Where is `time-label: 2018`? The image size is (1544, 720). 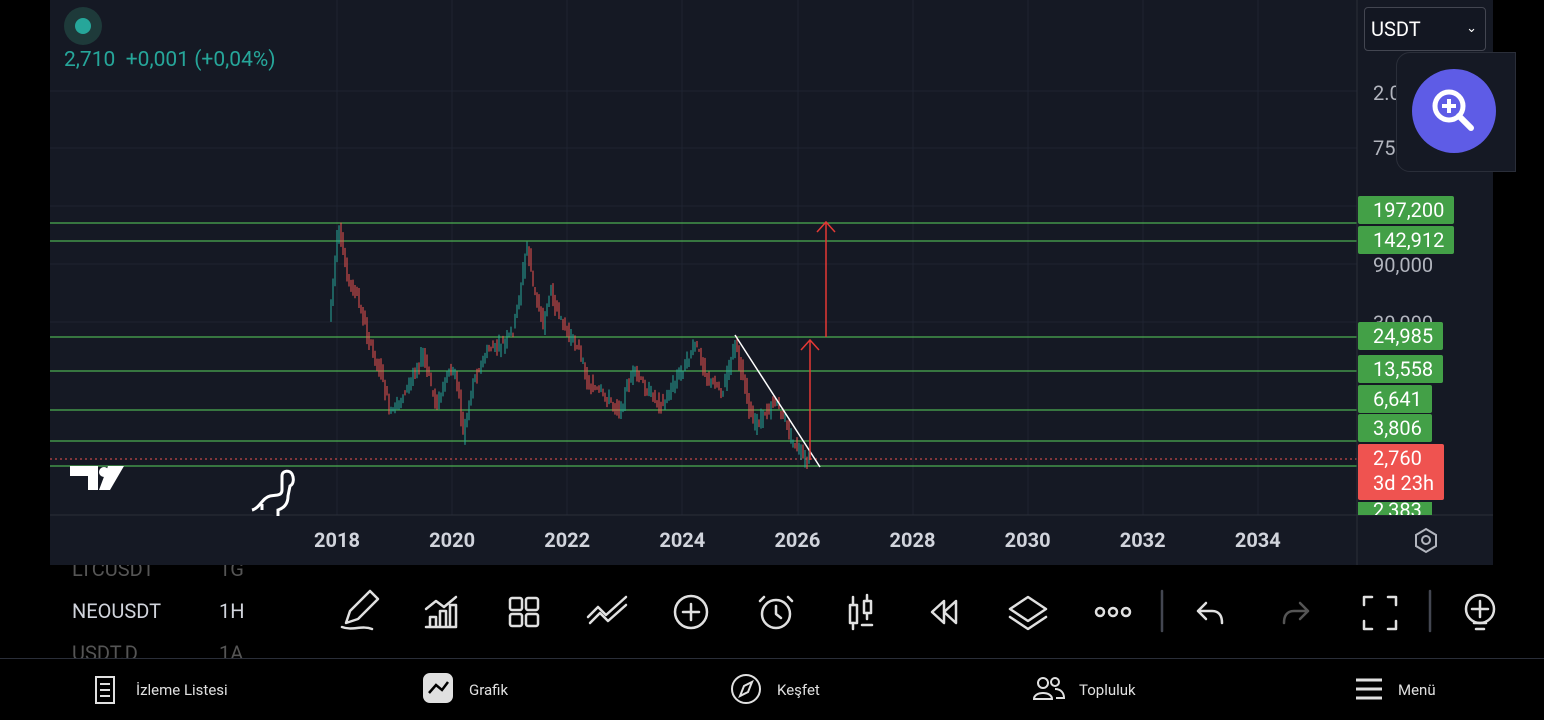 time-label: 2018 is located at coordinates (337, 540).